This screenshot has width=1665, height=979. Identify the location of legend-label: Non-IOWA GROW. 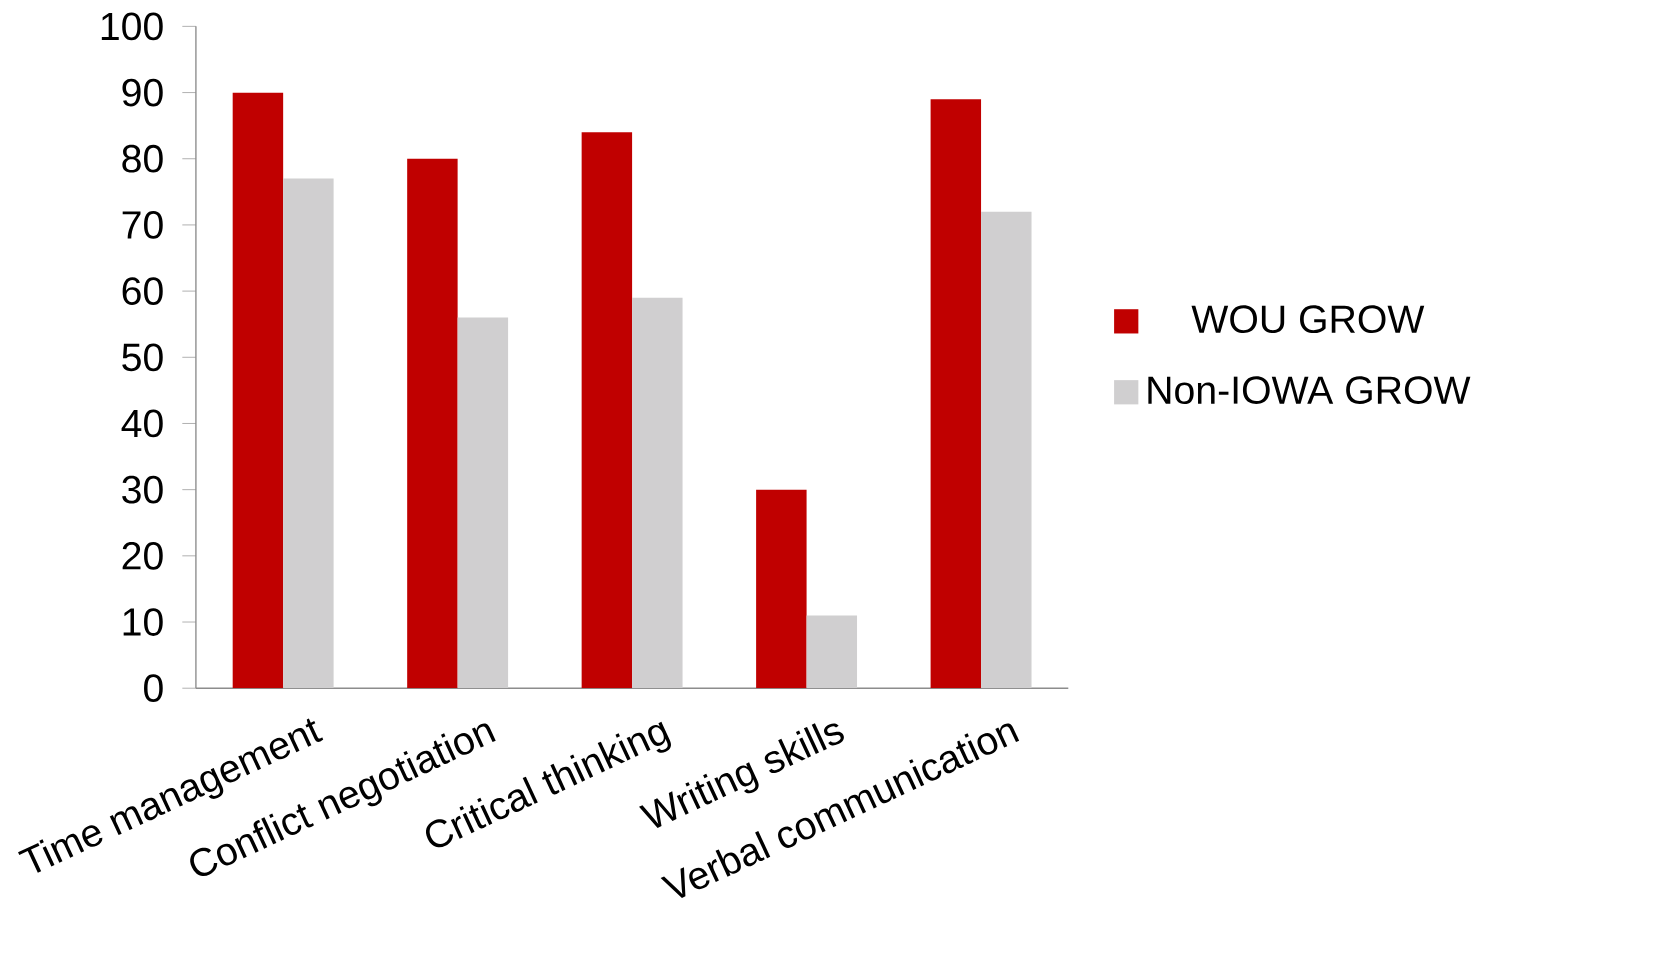
(1309, 390).